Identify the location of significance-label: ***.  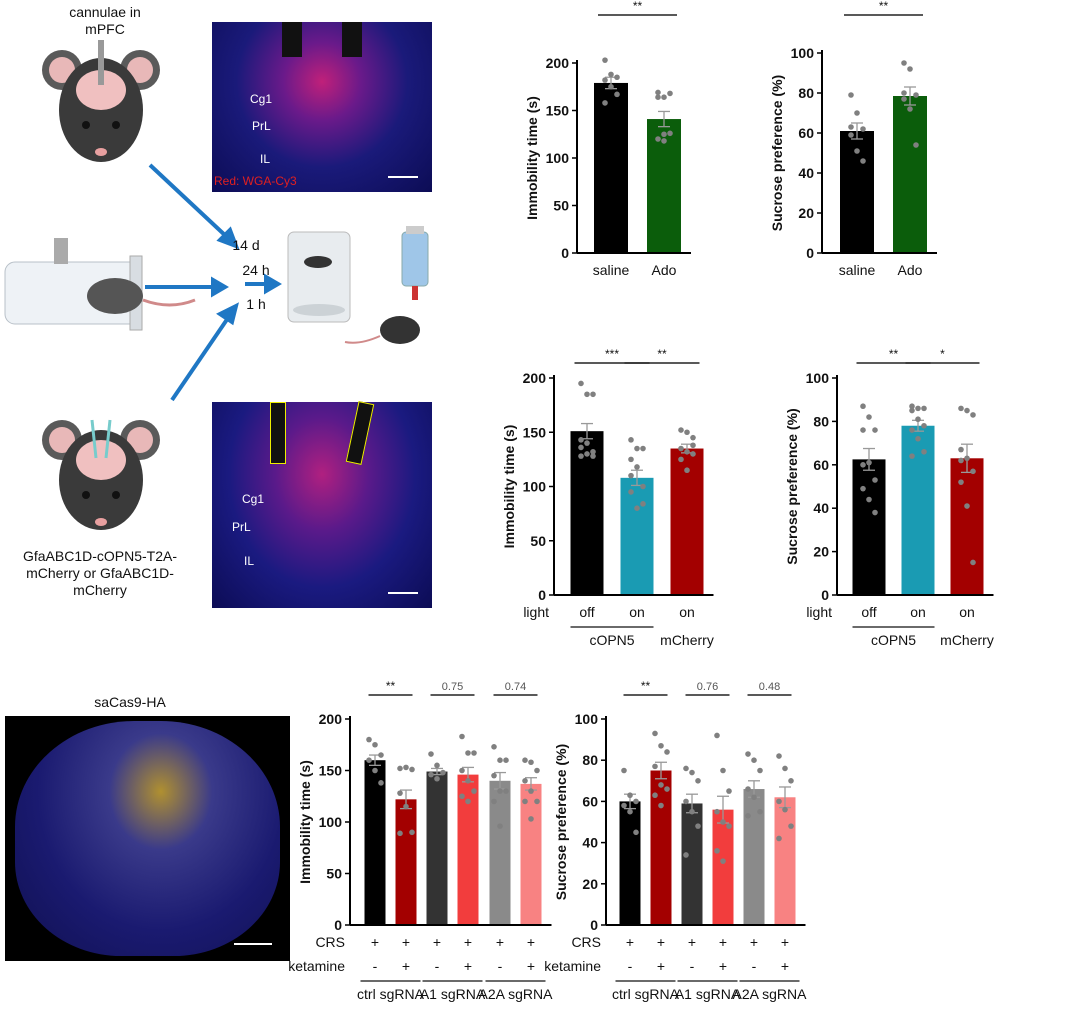
(612, 354).